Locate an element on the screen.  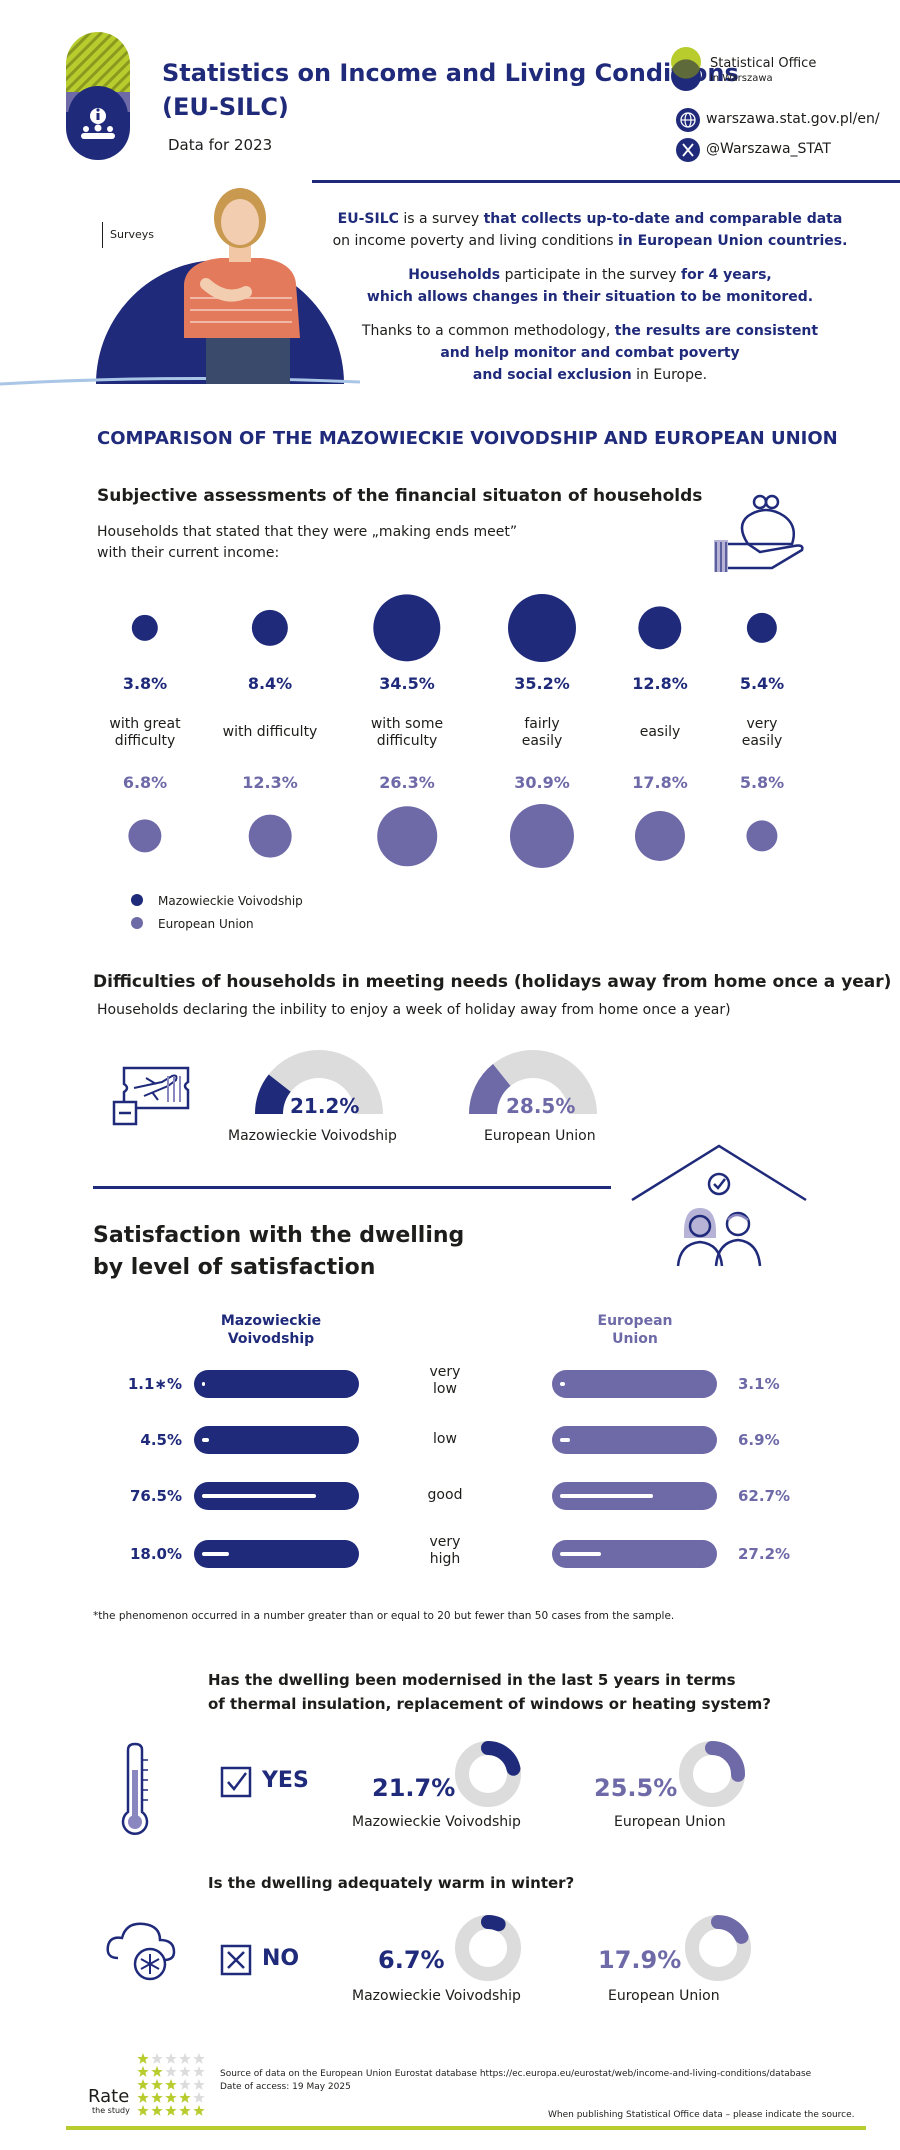
ends-meet-category-label: with difficulty is located at coordinates (270, 732).